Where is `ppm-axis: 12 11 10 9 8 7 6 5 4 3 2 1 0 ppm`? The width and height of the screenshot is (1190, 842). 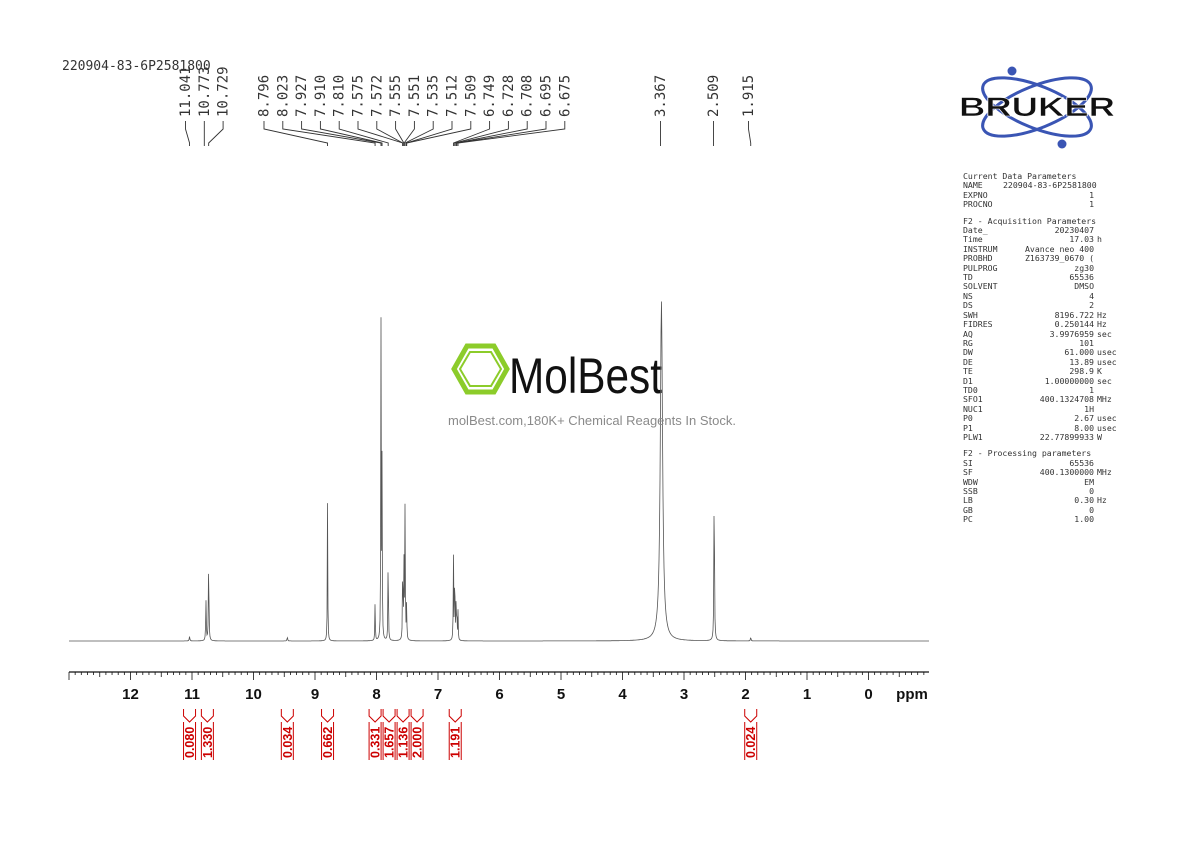 ppm-axis: 12 11 10 9 8 7 6 5 4 3 2 1 0 ppm is located at coordinates (498, 687).